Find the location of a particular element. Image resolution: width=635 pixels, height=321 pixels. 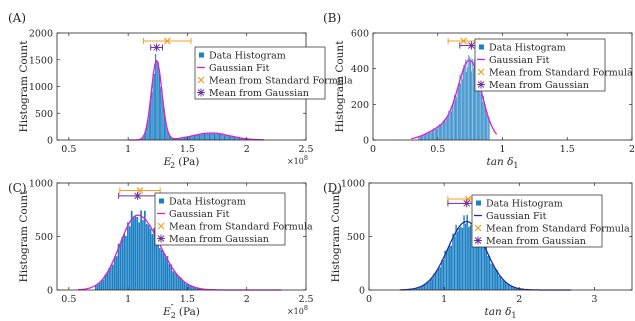

x-tick-label: 0 is located at coordinates (369, 299).